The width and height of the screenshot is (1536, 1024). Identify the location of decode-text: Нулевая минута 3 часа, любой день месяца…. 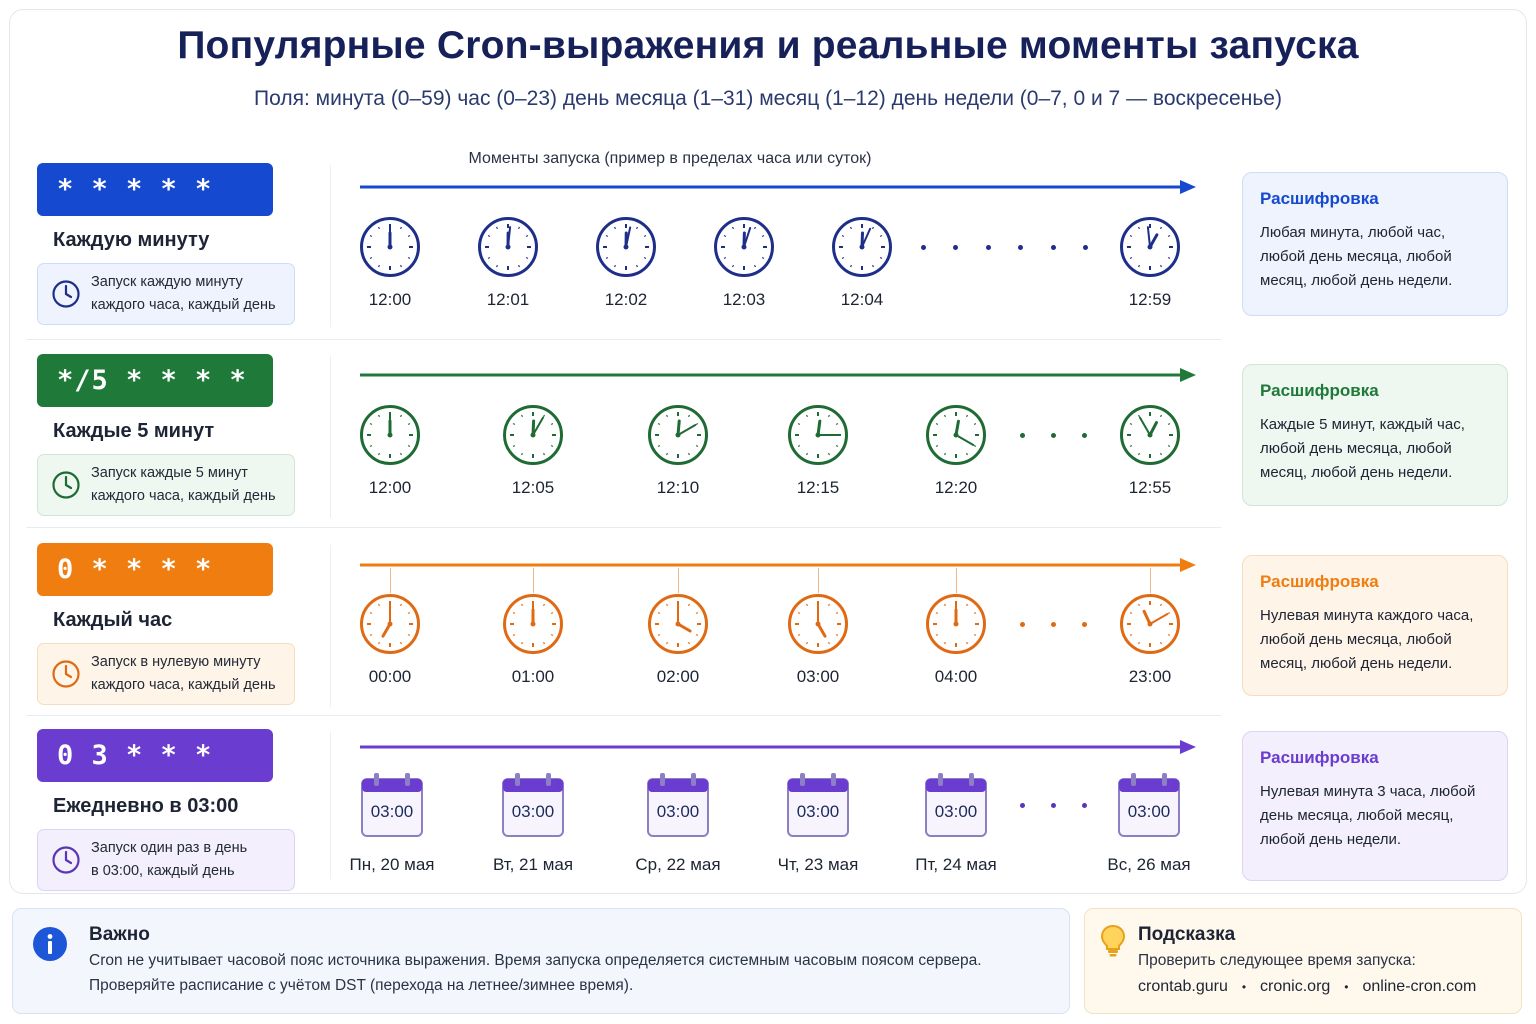
(1368, 815).